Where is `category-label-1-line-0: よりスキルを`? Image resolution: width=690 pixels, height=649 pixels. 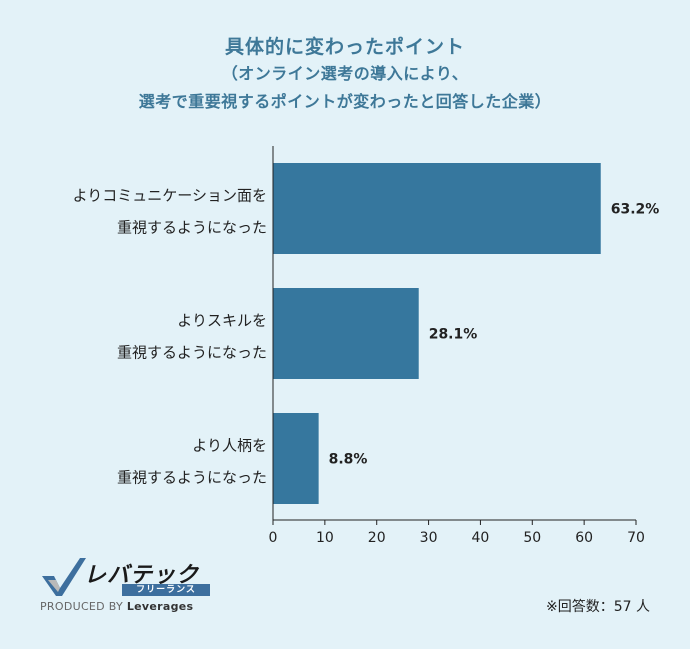
category-label-1-line-0: よりスキルを is located at coordinates (222, 321).